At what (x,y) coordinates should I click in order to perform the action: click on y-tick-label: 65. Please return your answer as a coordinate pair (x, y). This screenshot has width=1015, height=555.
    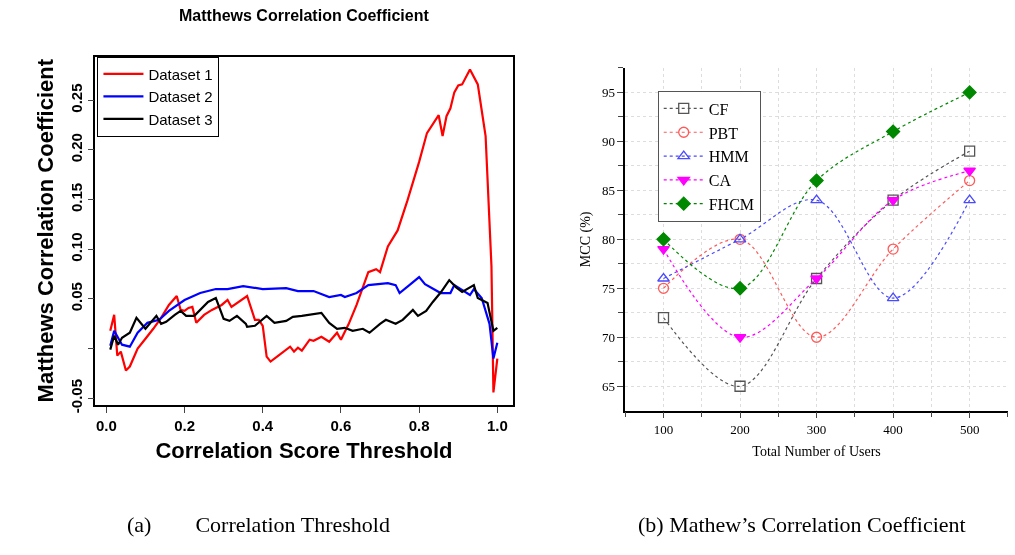
    Looking at the image, I should click on (608, 386).